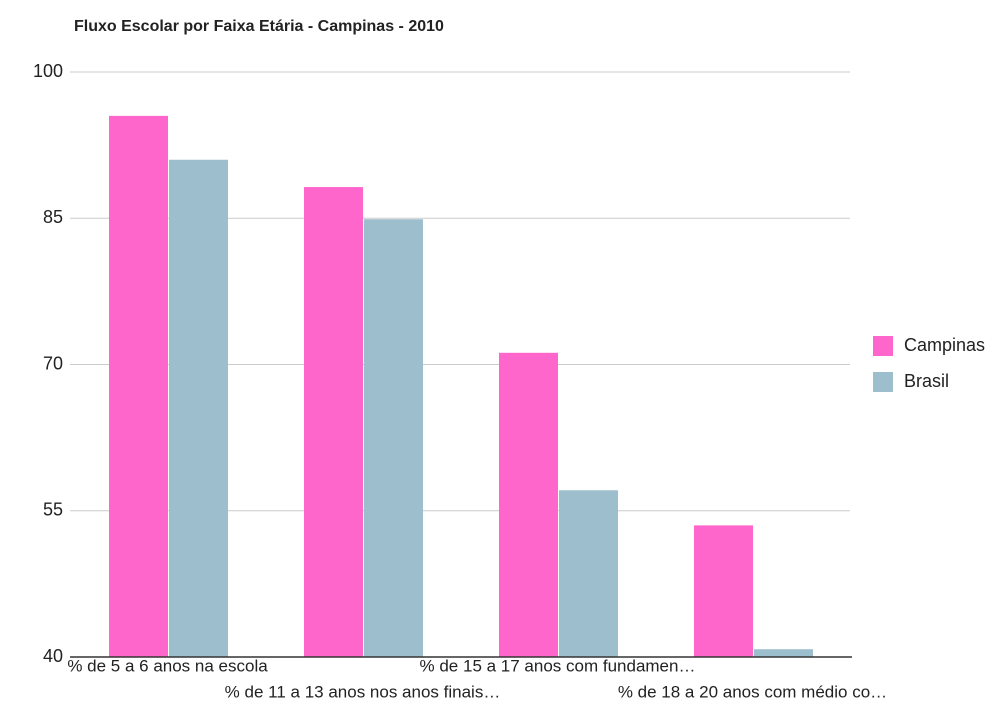 The height and width of the screenshot is (709, 1007). What do you see at coordinates (53, 363) in the screenshot?
I see `y-tick-label: 70` at bounding box center [53, 363].